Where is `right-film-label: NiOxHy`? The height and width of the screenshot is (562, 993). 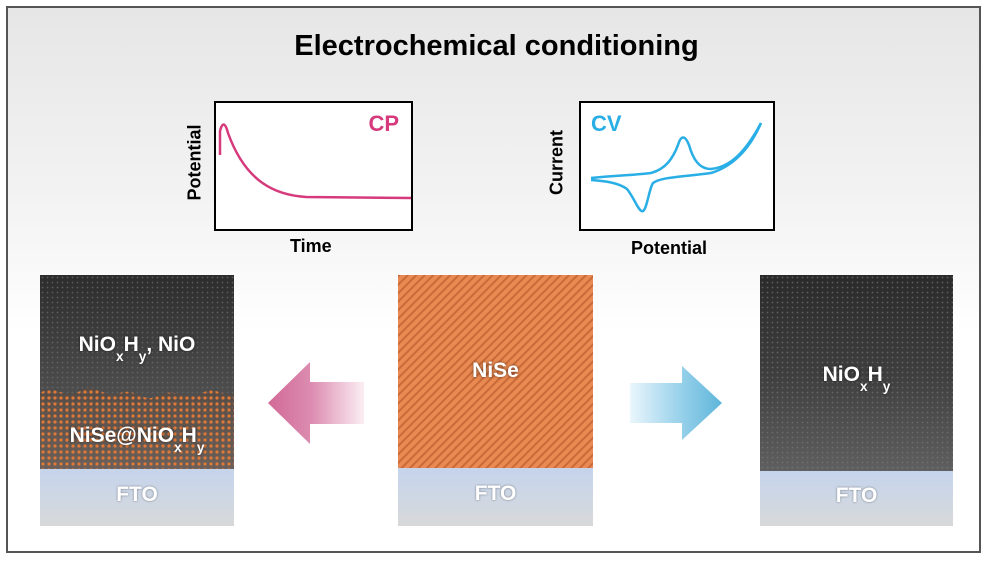 right-film-label: NiOxHy is located at coordinates (856, 378).